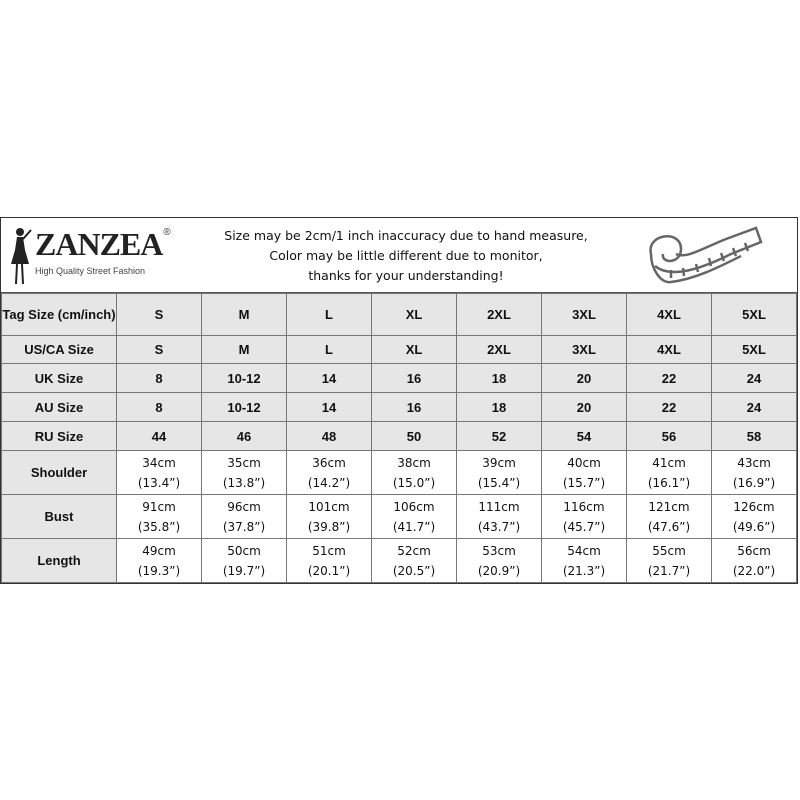  Describe the element at coordinates (59, 349) in the screenshot. I see `row-label: US/CA Size` at that location.